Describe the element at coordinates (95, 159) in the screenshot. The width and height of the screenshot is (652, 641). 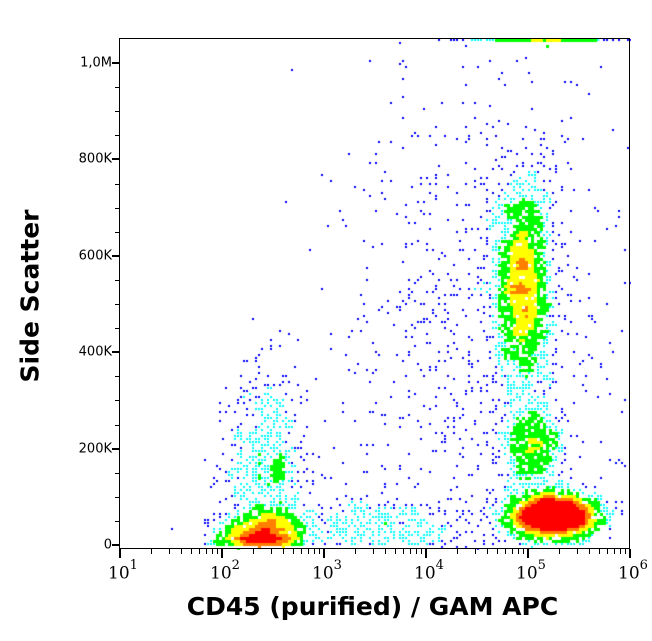
I see `y-tick-label: 800K` at that location.